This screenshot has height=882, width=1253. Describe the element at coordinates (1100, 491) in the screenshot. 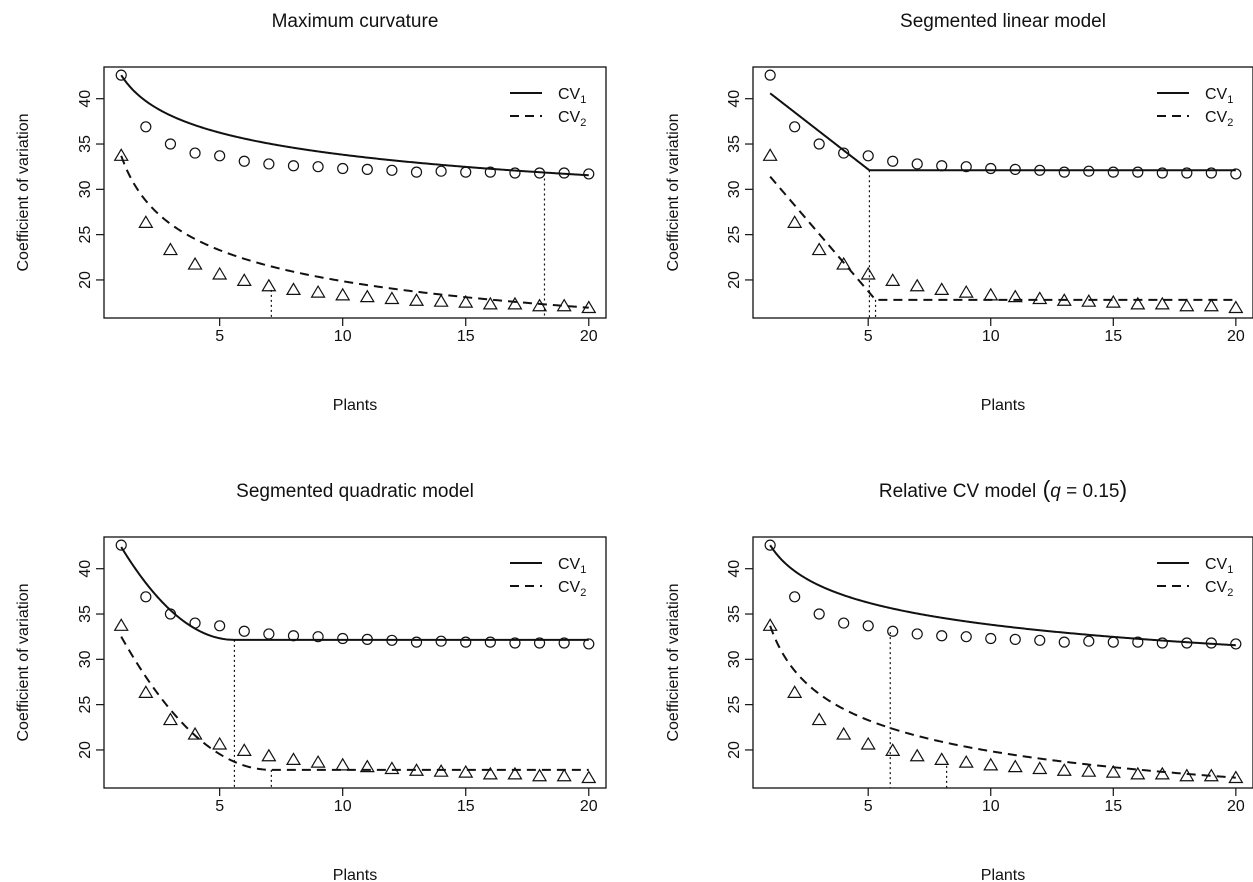

I see `title-math-value: 0.15` at that location.